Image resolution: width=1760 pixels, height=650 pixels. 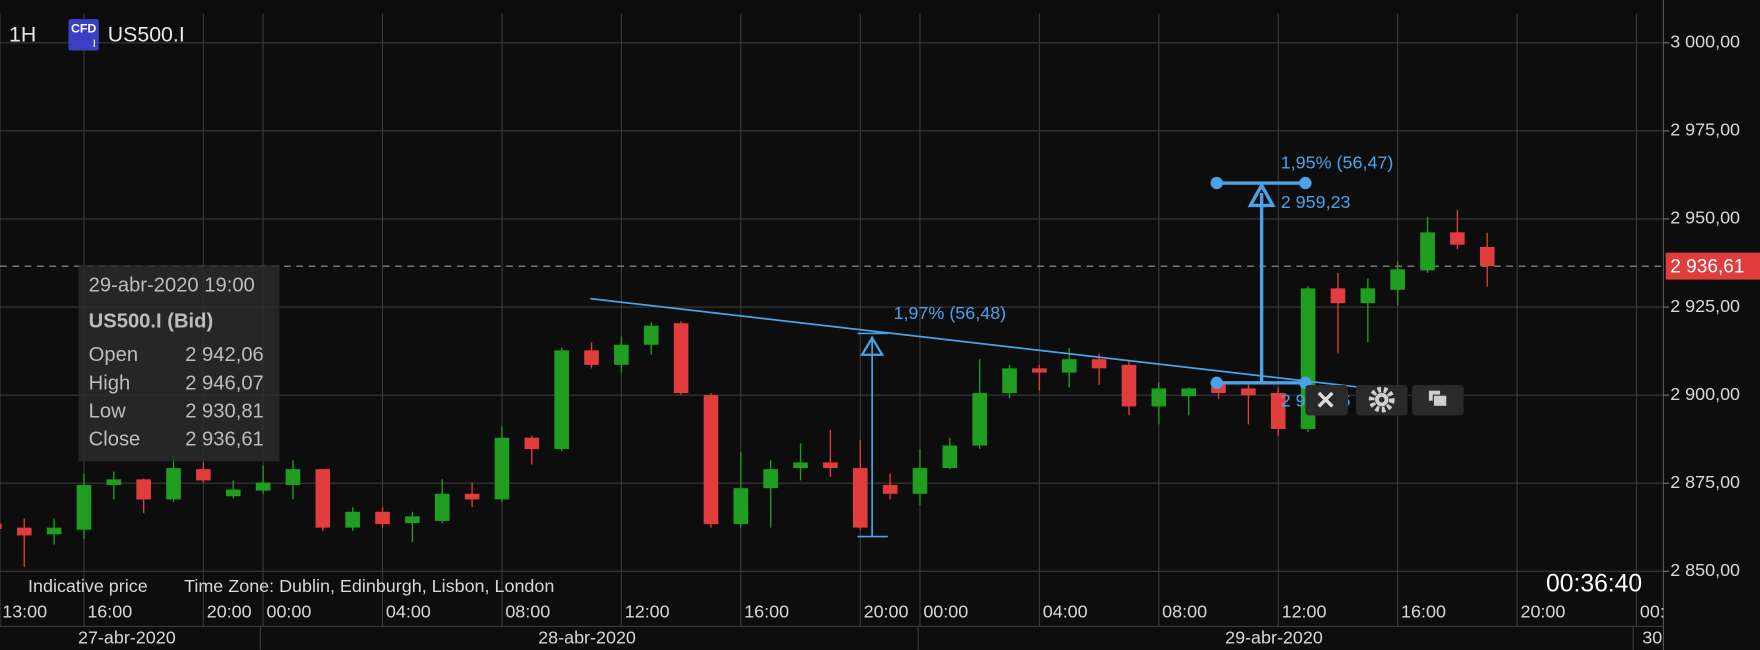 I want to click on trend-line, so click(x=975, y=343).